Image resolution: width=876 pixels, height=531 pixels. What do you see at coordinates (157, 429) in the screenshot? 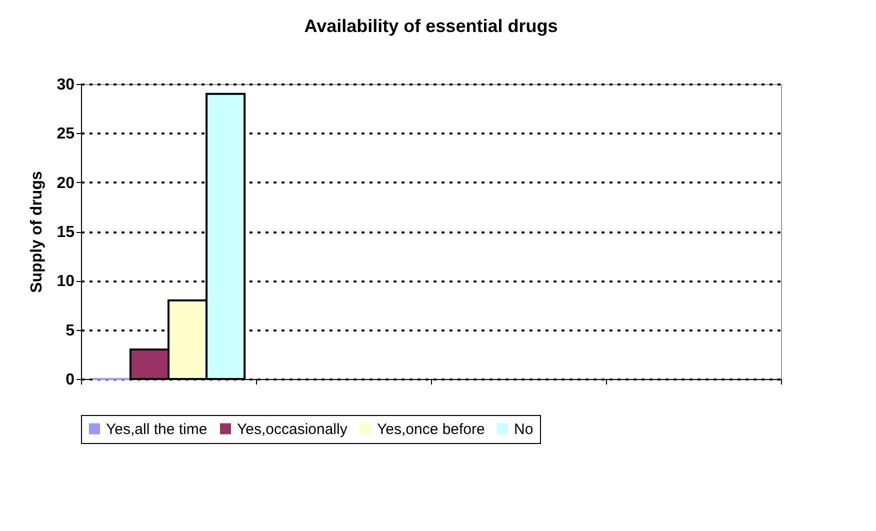
I see `legend-label: Yes,all the time` at bounding box center [157, 429].